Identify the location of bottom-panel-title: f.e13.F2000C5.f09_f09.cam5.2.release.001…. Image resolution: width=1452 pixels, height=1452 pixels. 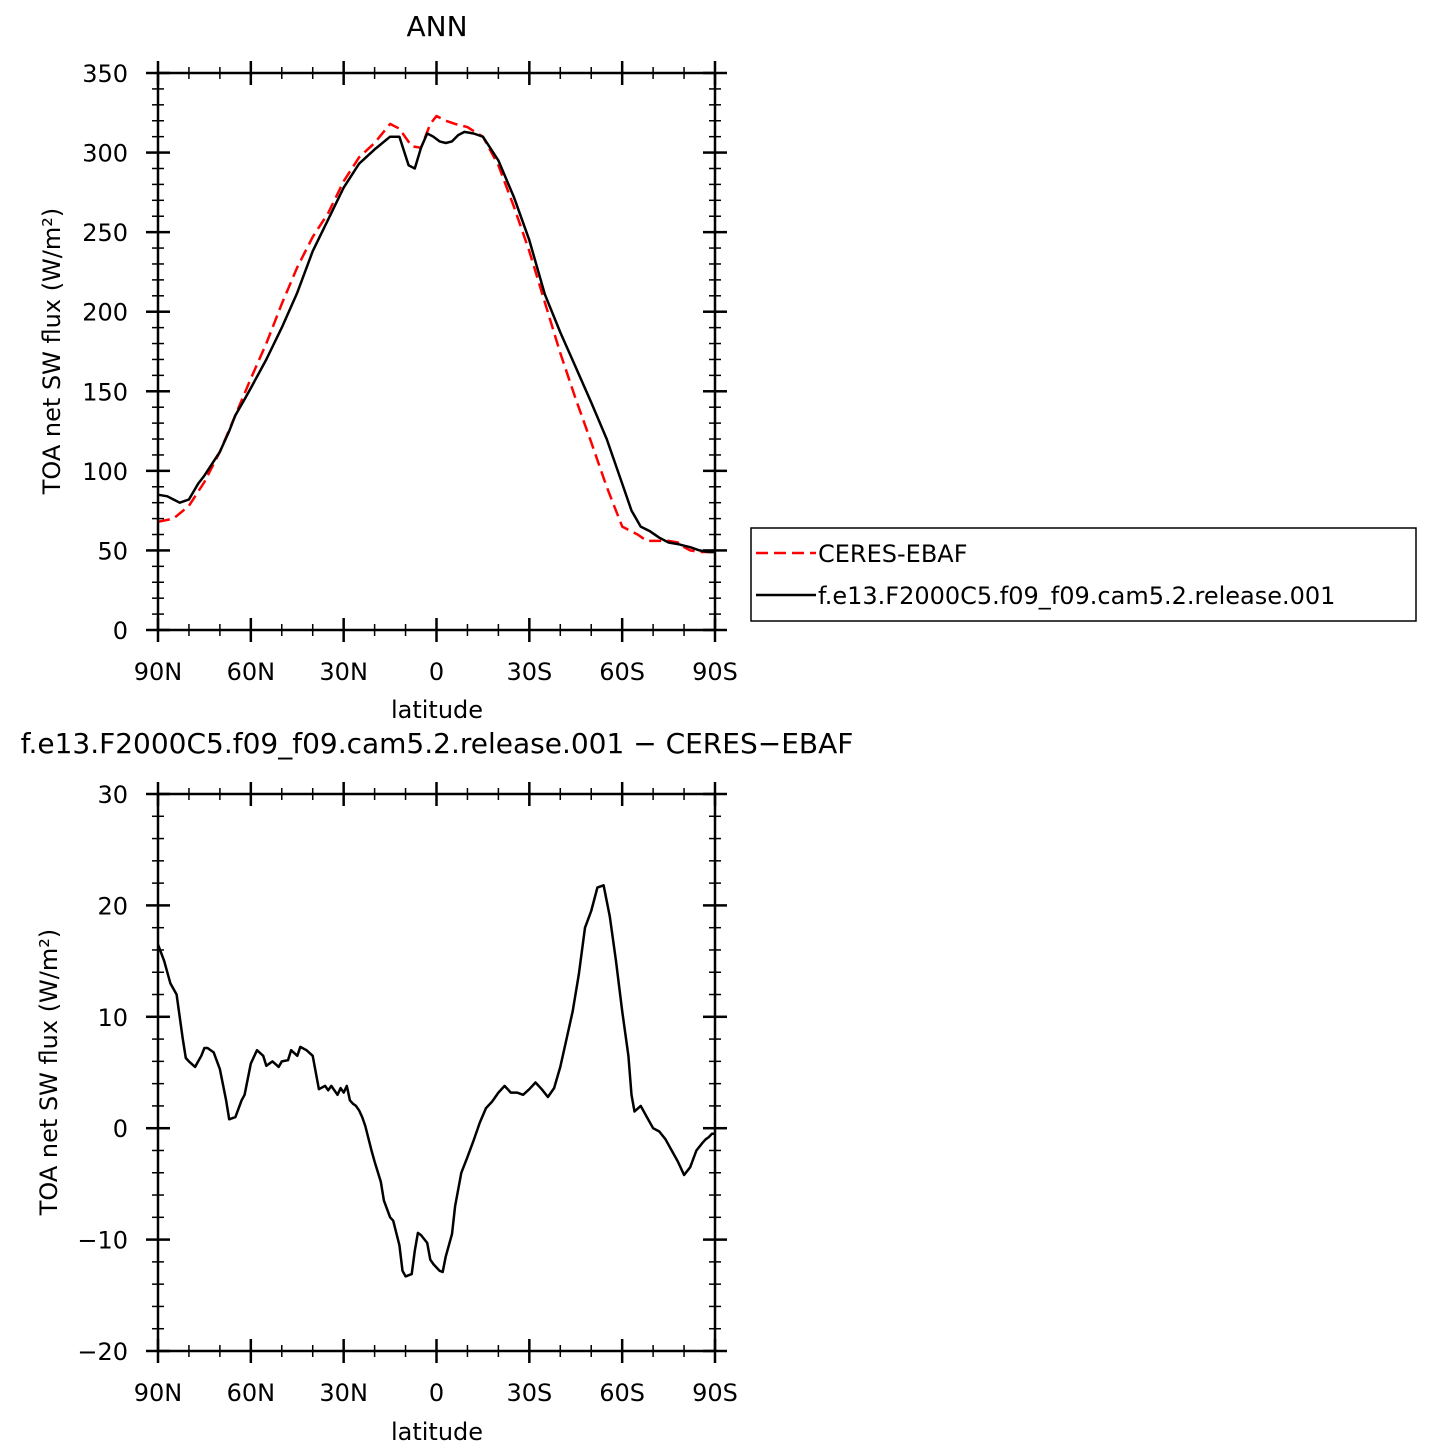
(437, 743).